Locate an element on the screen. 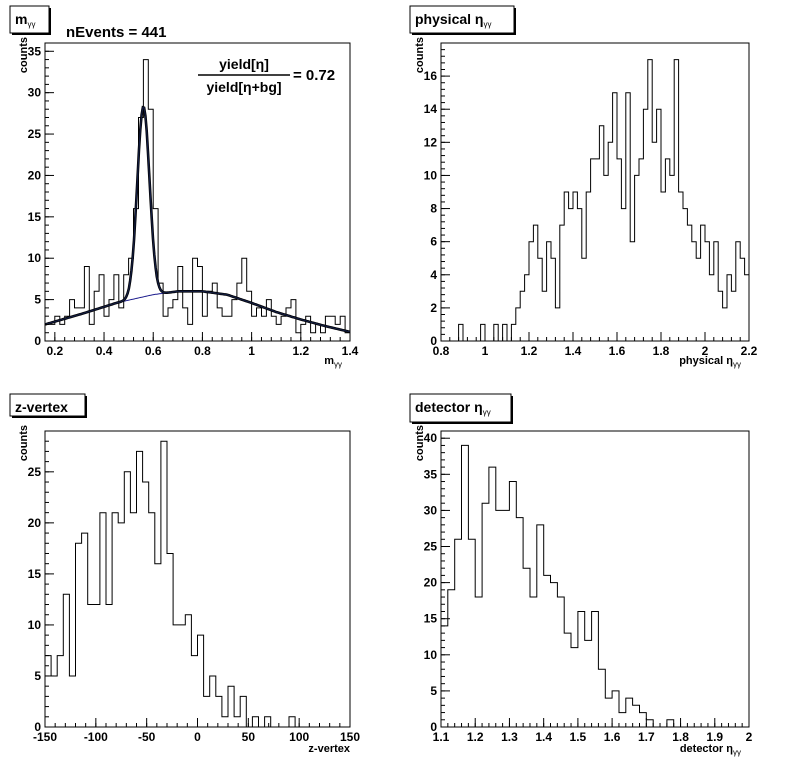 Image resolution: width=796 pixels, height=772 pixels. x-tick-label: 50 is located at coordinates (249, 737).